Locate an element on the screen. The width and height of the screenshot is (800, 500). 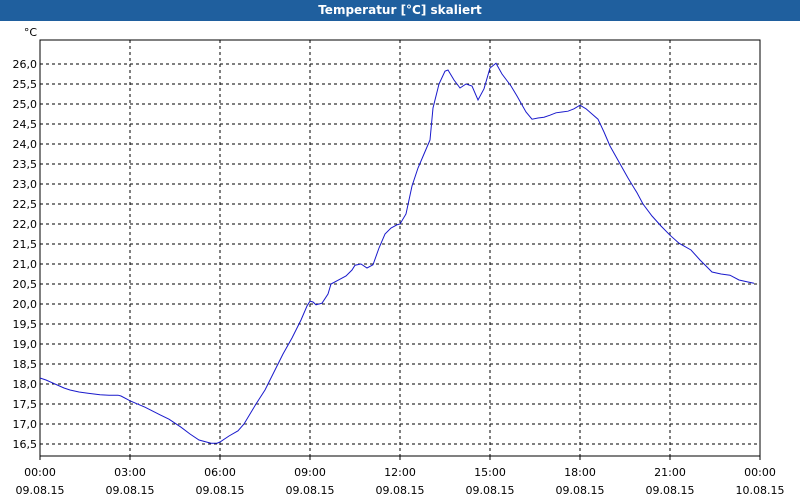
y-tick-label: 23,0 is located at coordinates (25, 184).